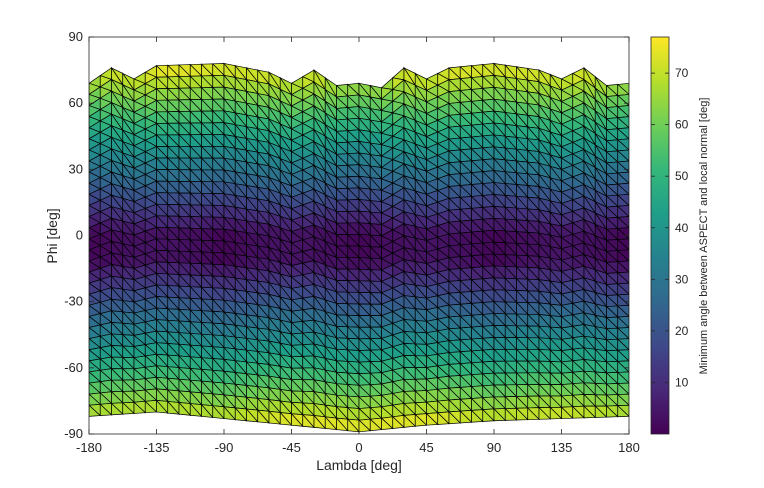 This screenshot has width=764, height=488. I want to click on colorbar-tick-label: 50, so click(682, 176).